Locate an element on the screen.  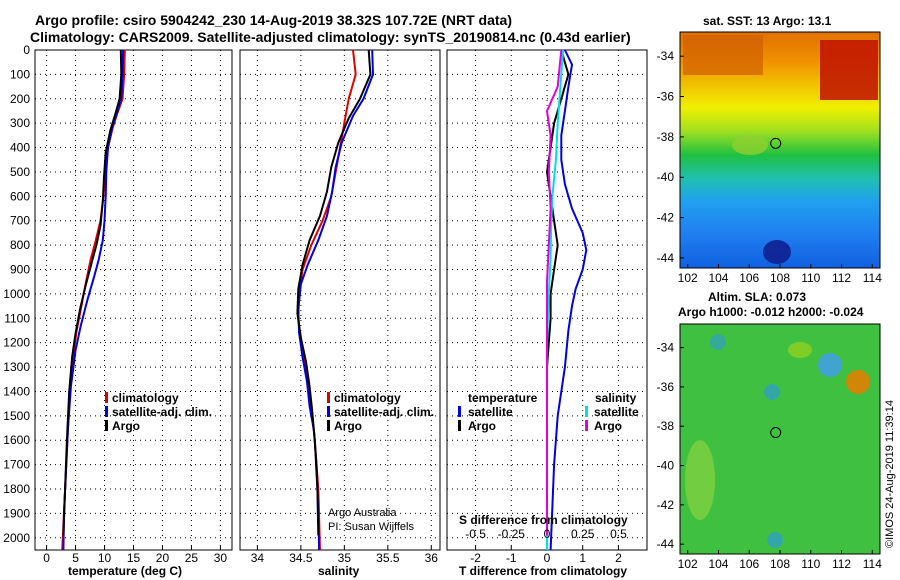
lon-tick-label: 112 is located at coordinates (841, 564).